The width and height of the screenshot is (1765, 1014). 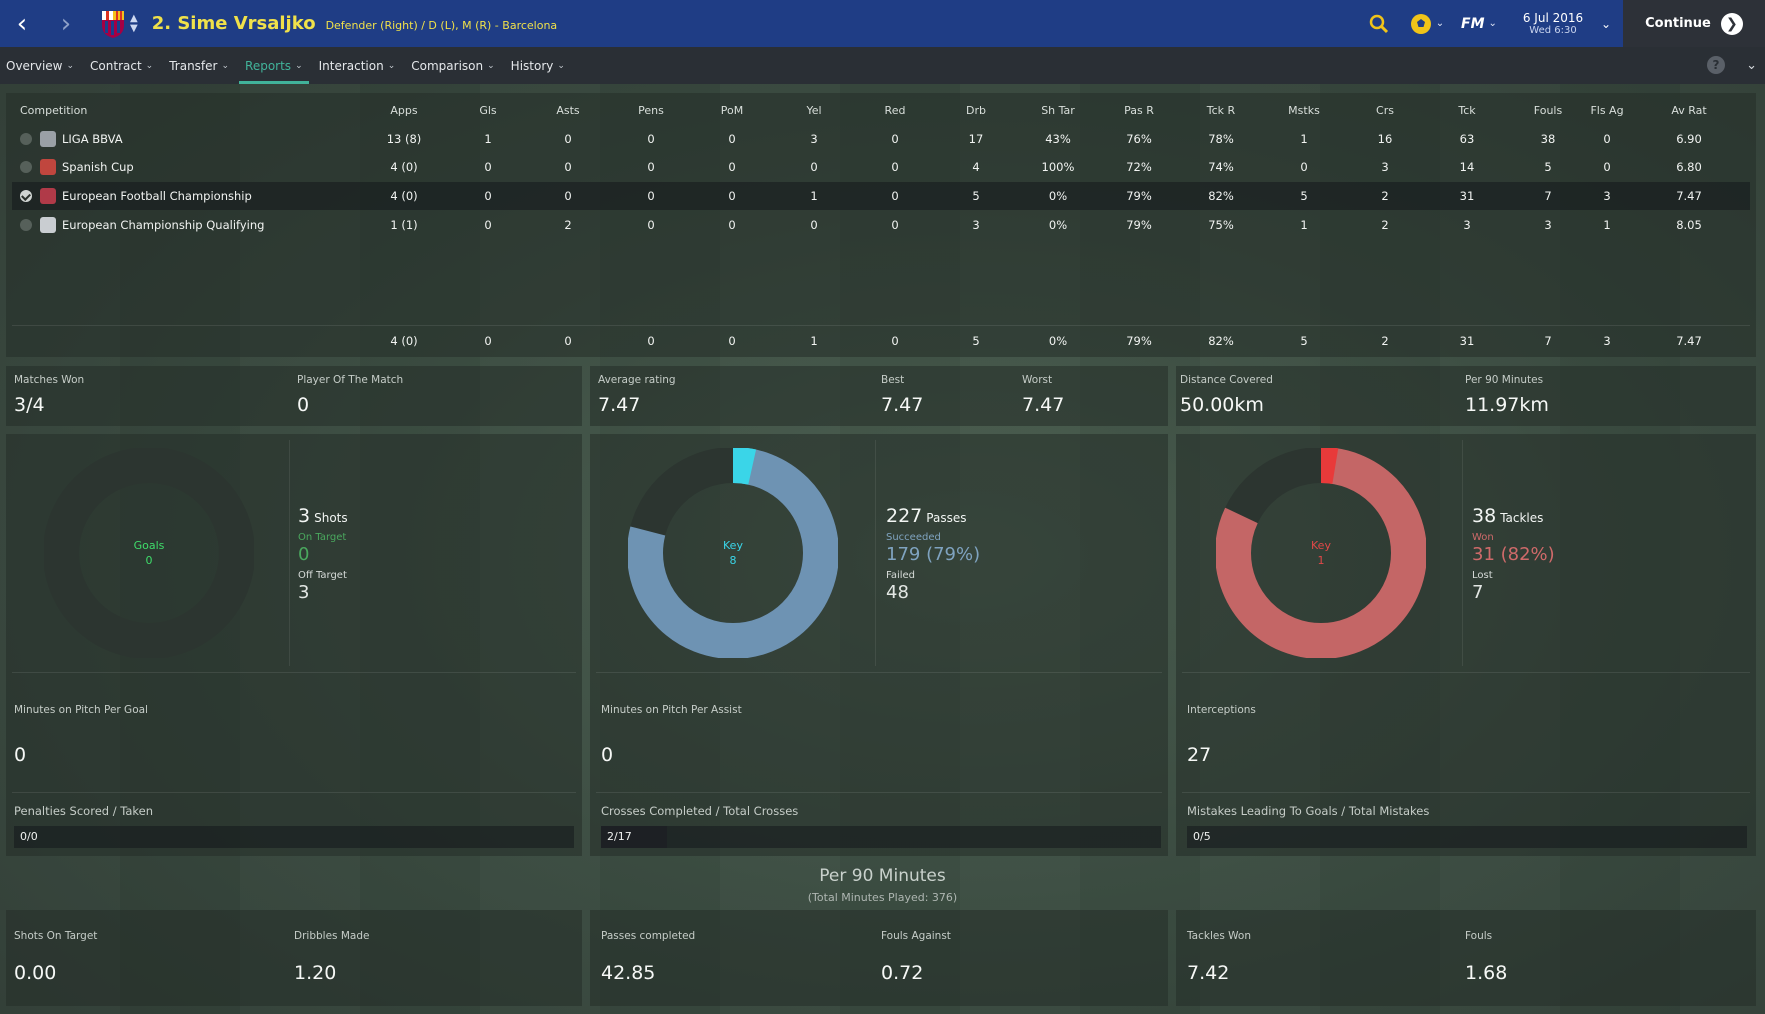 I want to click on column-header-tck-r: Tck R, so click(x=1221, y=110).